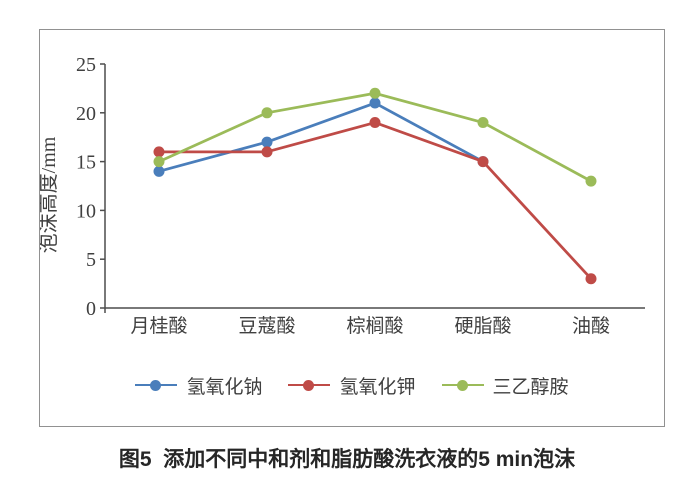  What do you see at coordinates (224, 387) in the screenshot?
I see `legend-label-0: 氢氧化钠` at bounding box center [224, 387].